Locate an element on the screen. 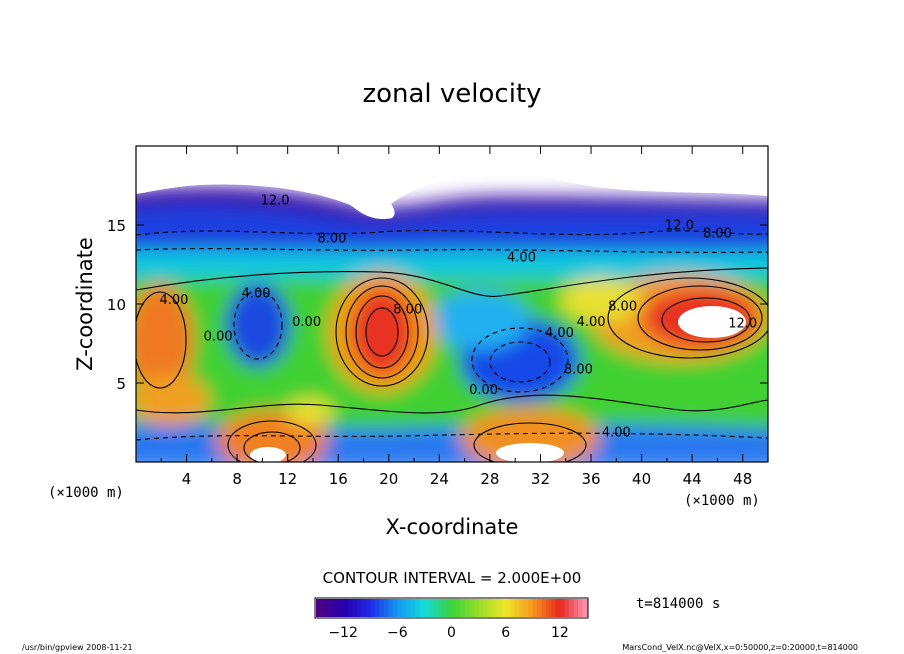 This screenshot has width=904, height=654. z-axis-label: Z-coordinate is located at coordinates (85, 304).